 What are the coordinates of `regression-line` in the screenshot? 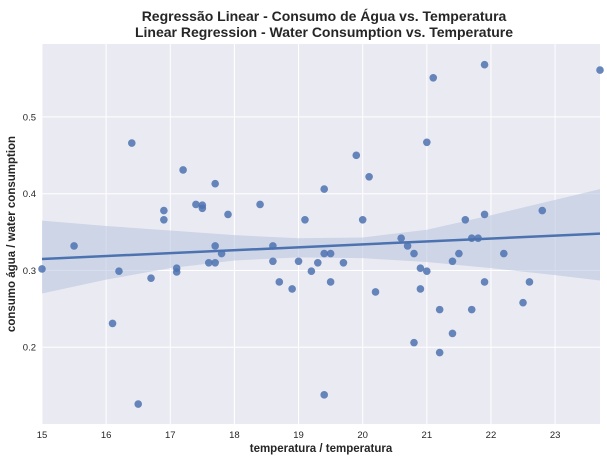 It's located at (321, 246).